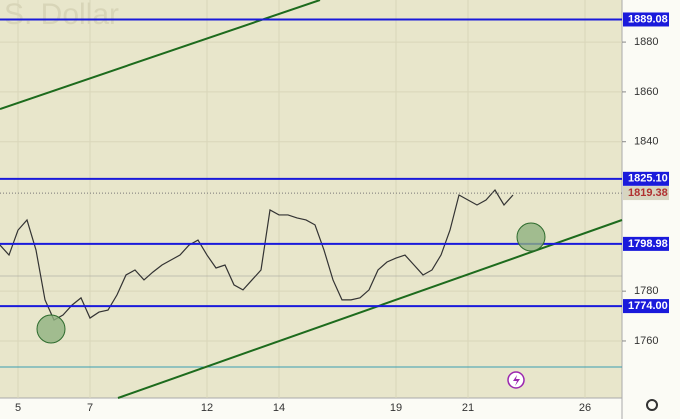 The image size is (680, 419). I want to click on watermark-title: S. Dollar, so click(61, 15).